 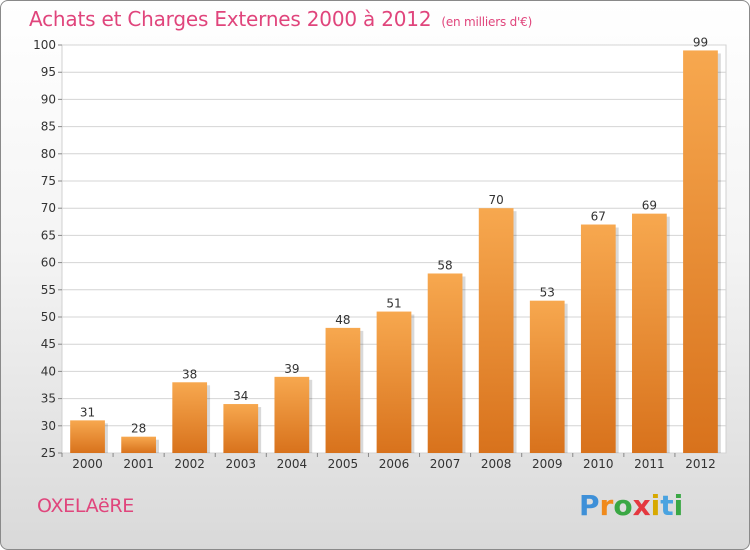 I want to click on y-tick-label: 85, so click(x=48, y=127).